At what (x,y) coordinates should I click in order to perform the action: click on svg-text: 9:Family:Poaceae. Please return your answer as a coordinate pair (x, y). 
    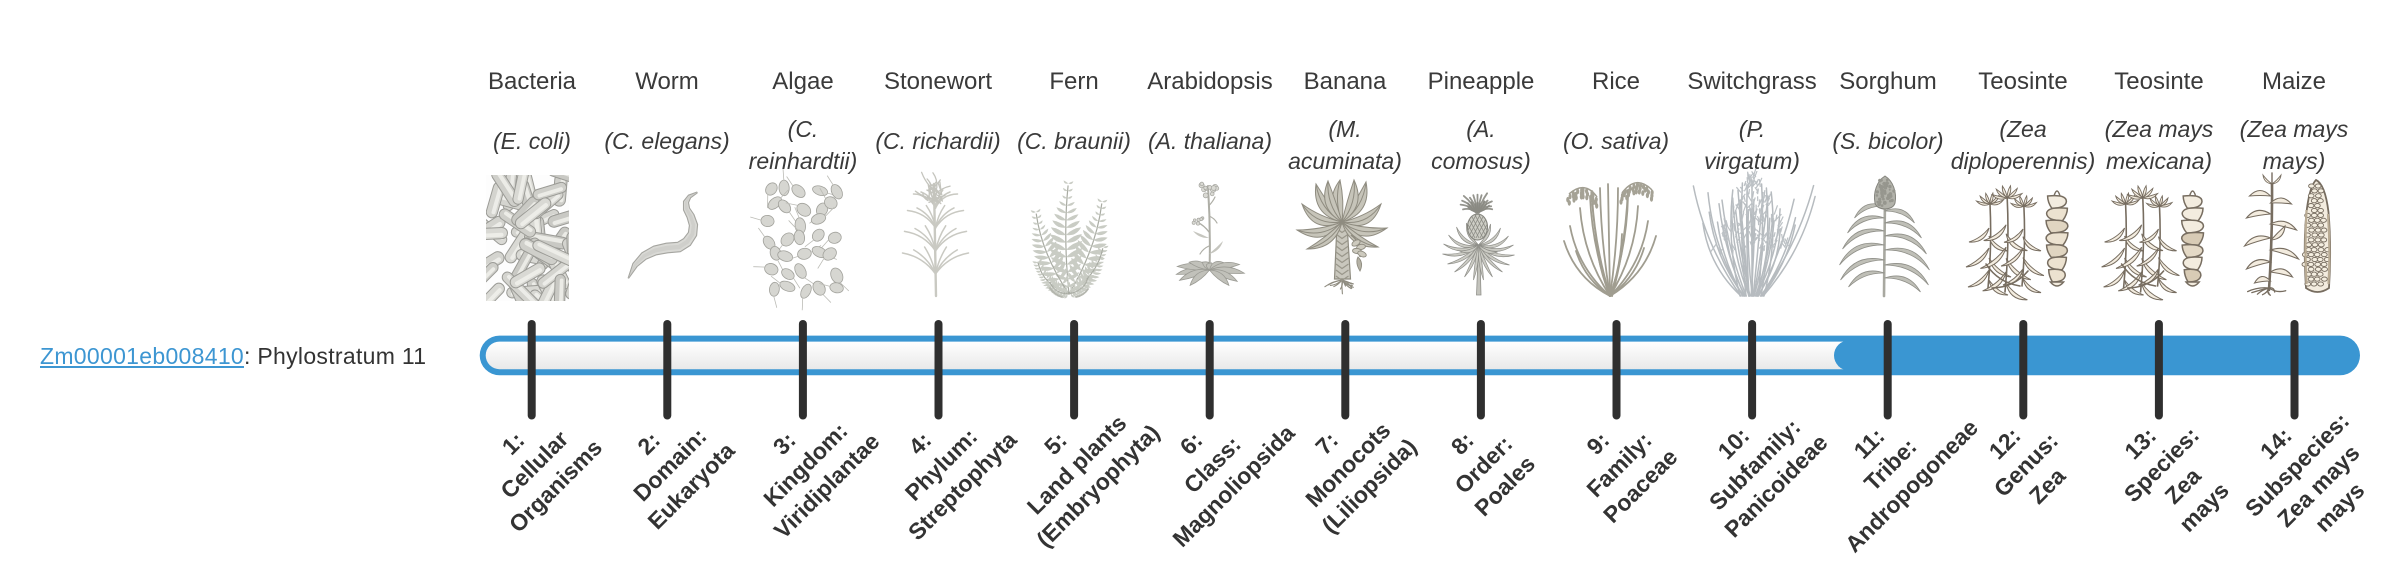
    Looking at the image, I should click on (1619, 464).